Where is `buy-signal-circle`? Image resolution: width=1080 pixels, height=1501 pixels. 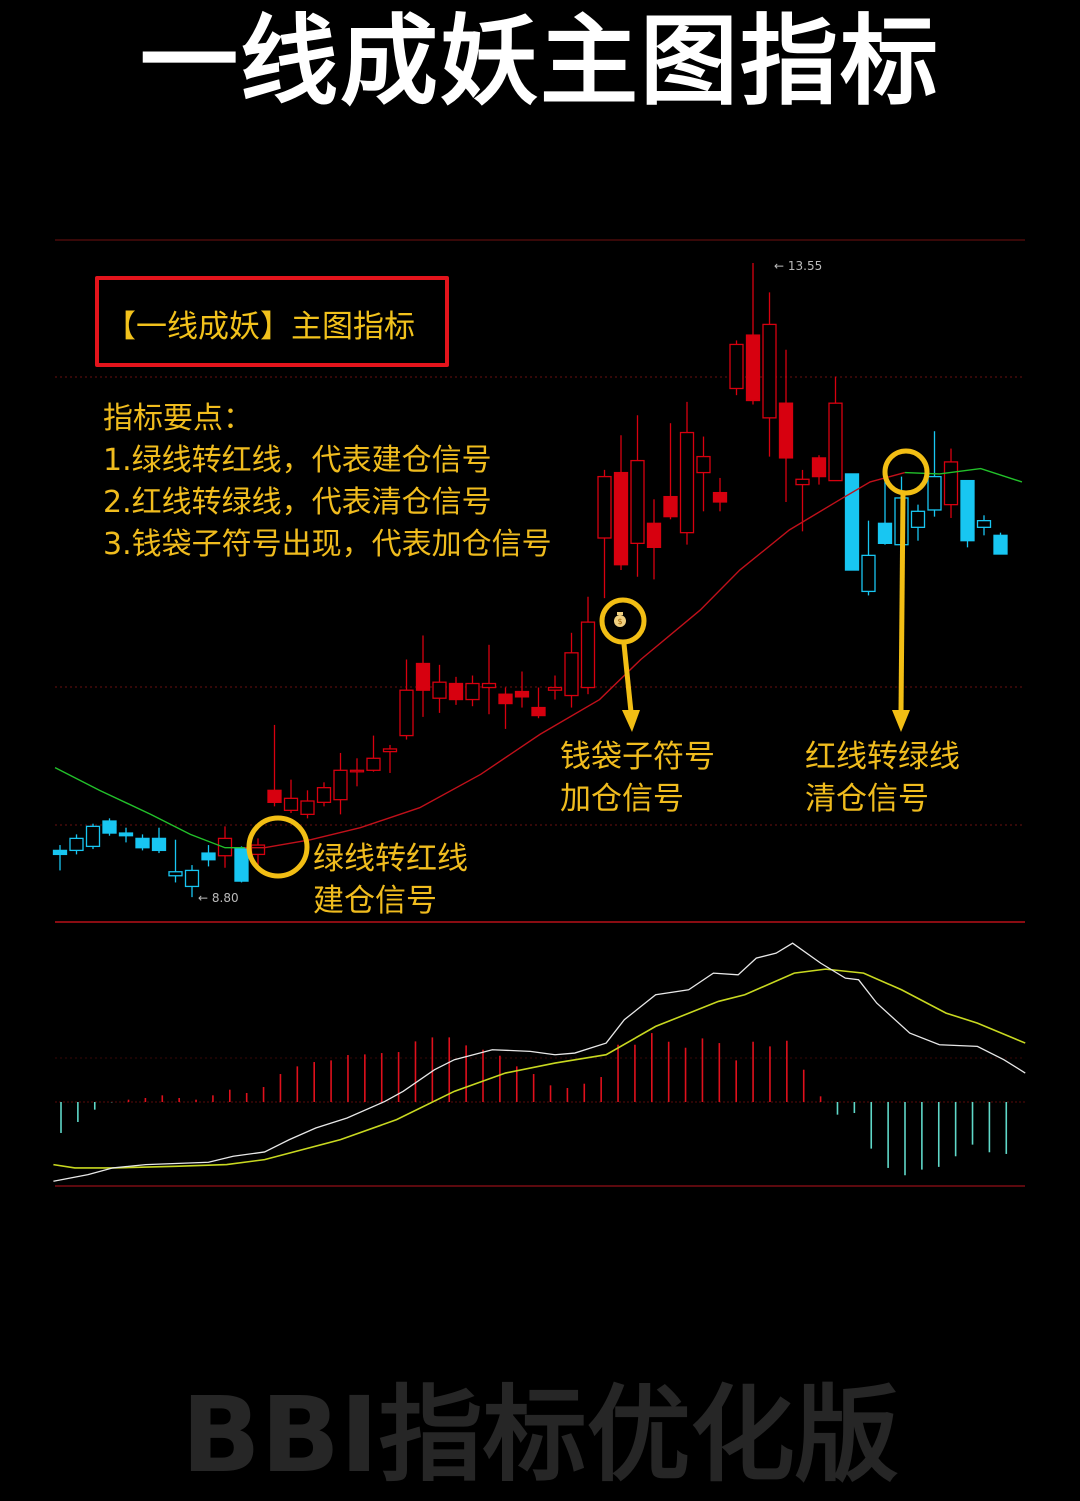 buy-signal-circle is located at coordinates (278, 847).